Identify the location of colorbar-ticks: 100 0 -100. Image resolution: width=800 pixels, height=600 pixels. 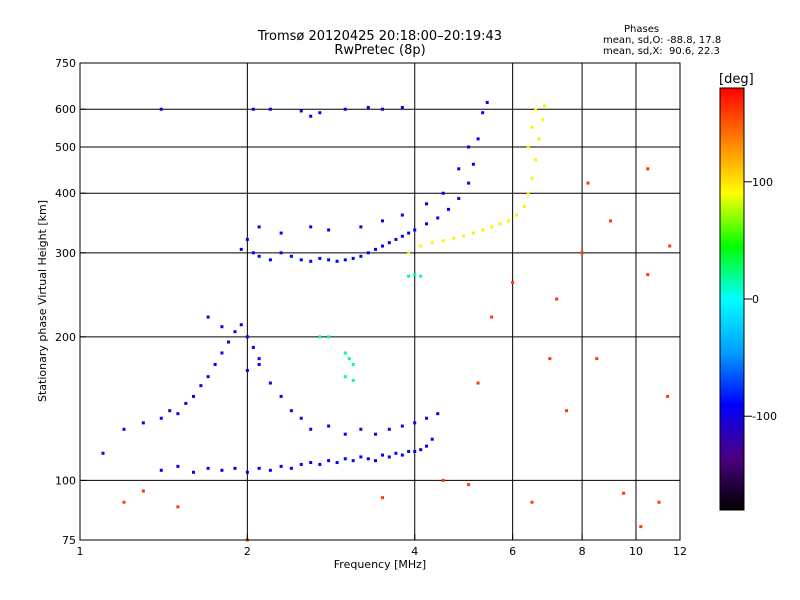
(760, 299).